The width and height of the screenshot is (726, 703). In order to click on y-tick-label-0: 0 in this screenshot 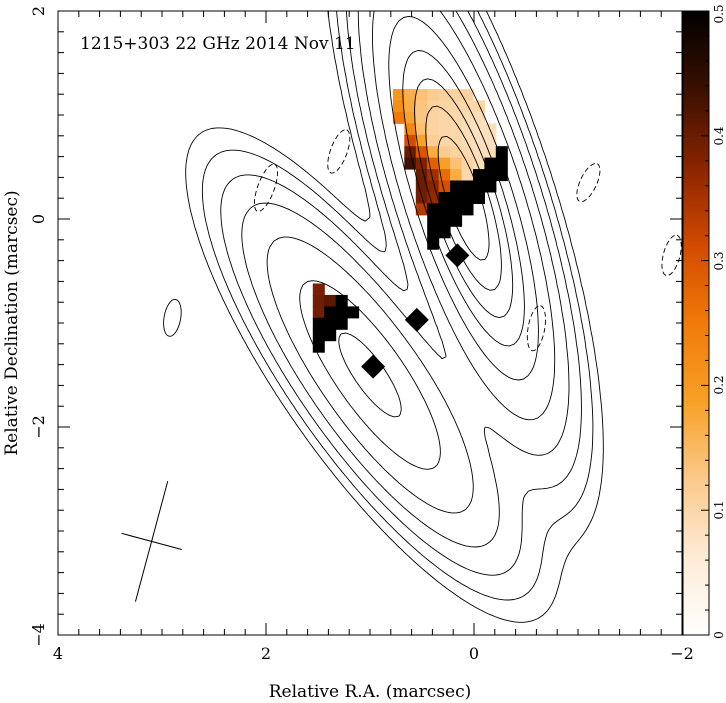, I will do `click(38, 219)`.